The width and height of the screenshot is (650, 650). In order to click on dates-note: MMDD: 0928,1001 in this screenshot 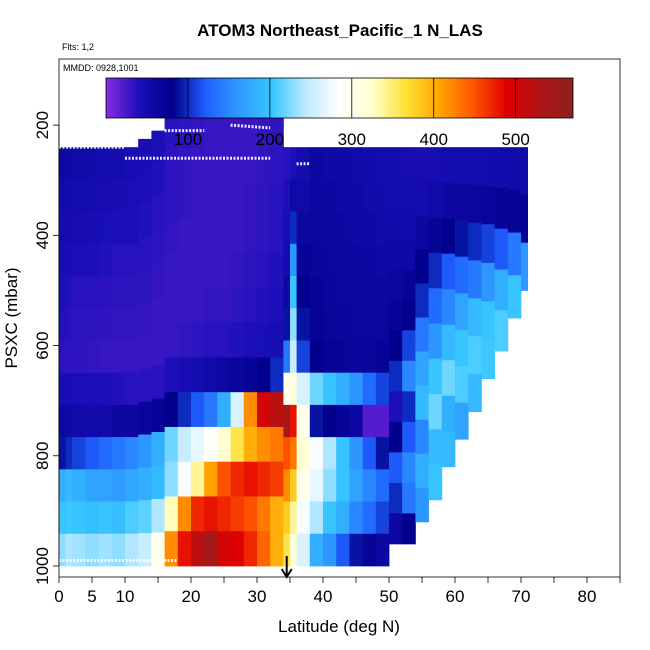, I will do `click(101, 68)`.